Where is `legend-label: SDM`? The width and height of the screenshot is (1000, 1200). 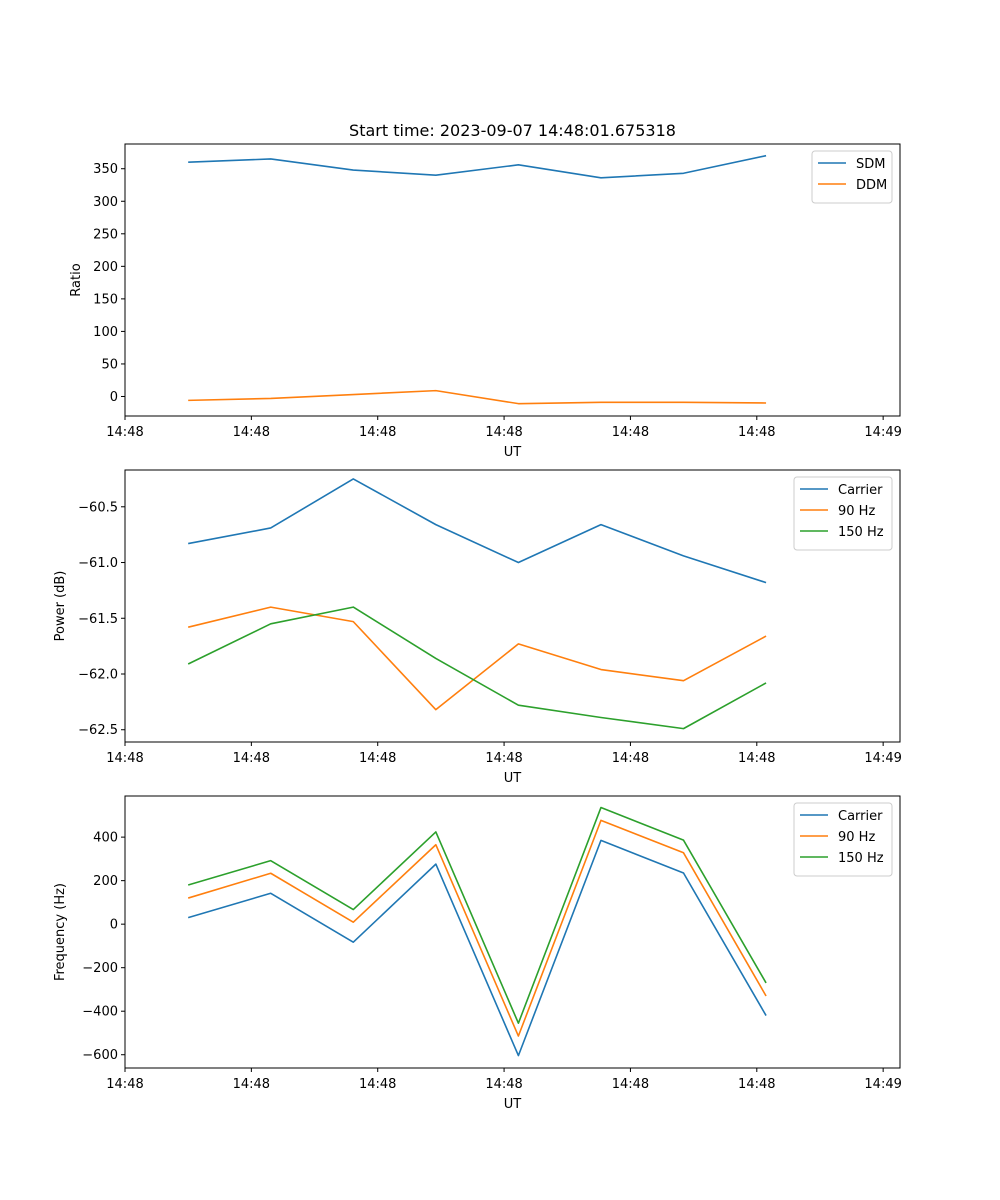 legend-label: SDM is located at coordinates (870, 164).